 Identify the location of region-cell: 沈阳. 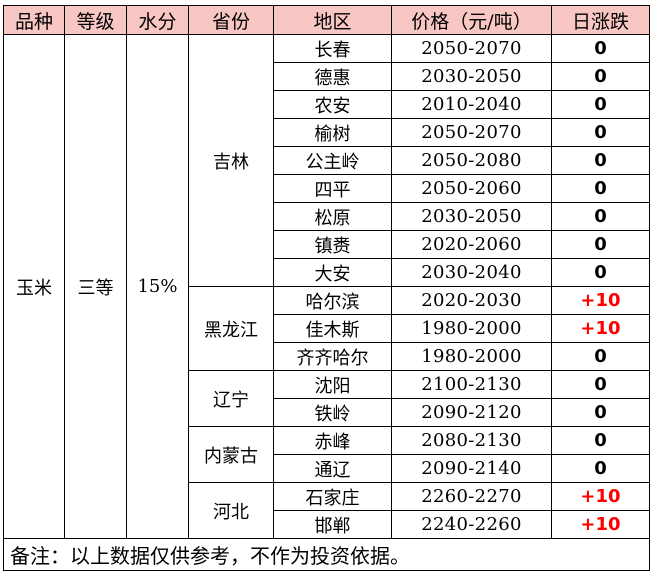
(332, 384).